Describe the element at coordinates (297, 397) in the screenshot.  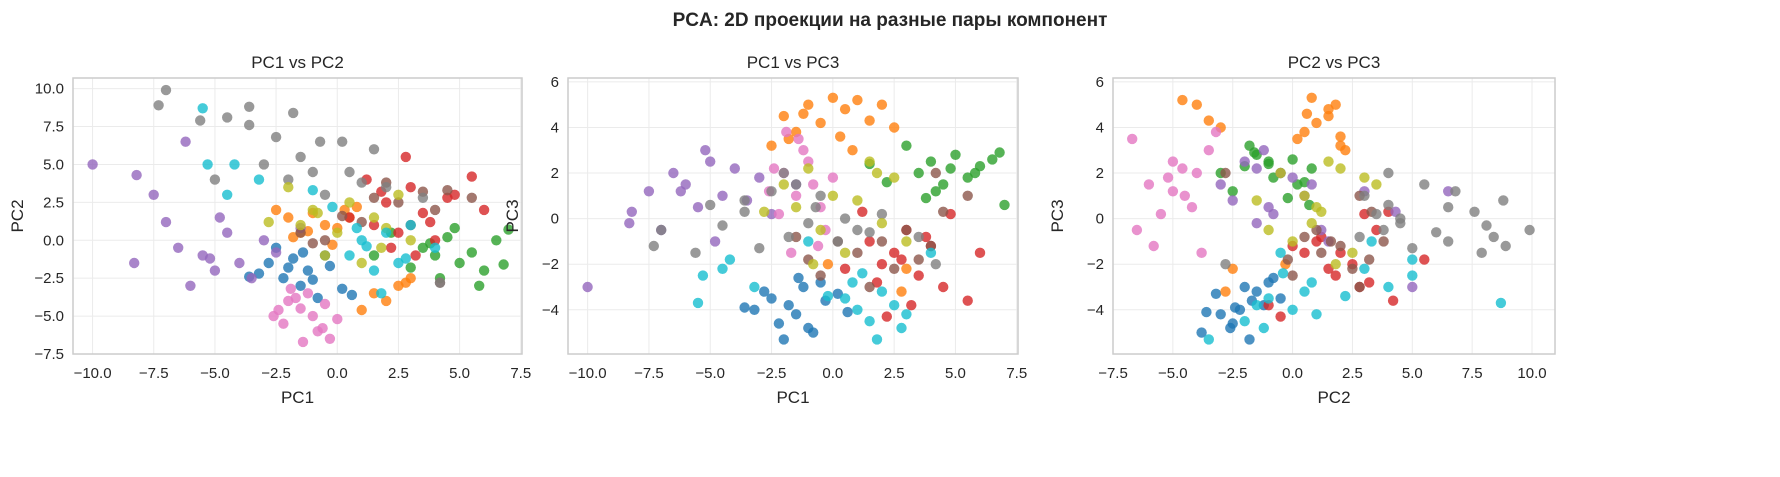
I see `x-axis-label: PC1` at that location.